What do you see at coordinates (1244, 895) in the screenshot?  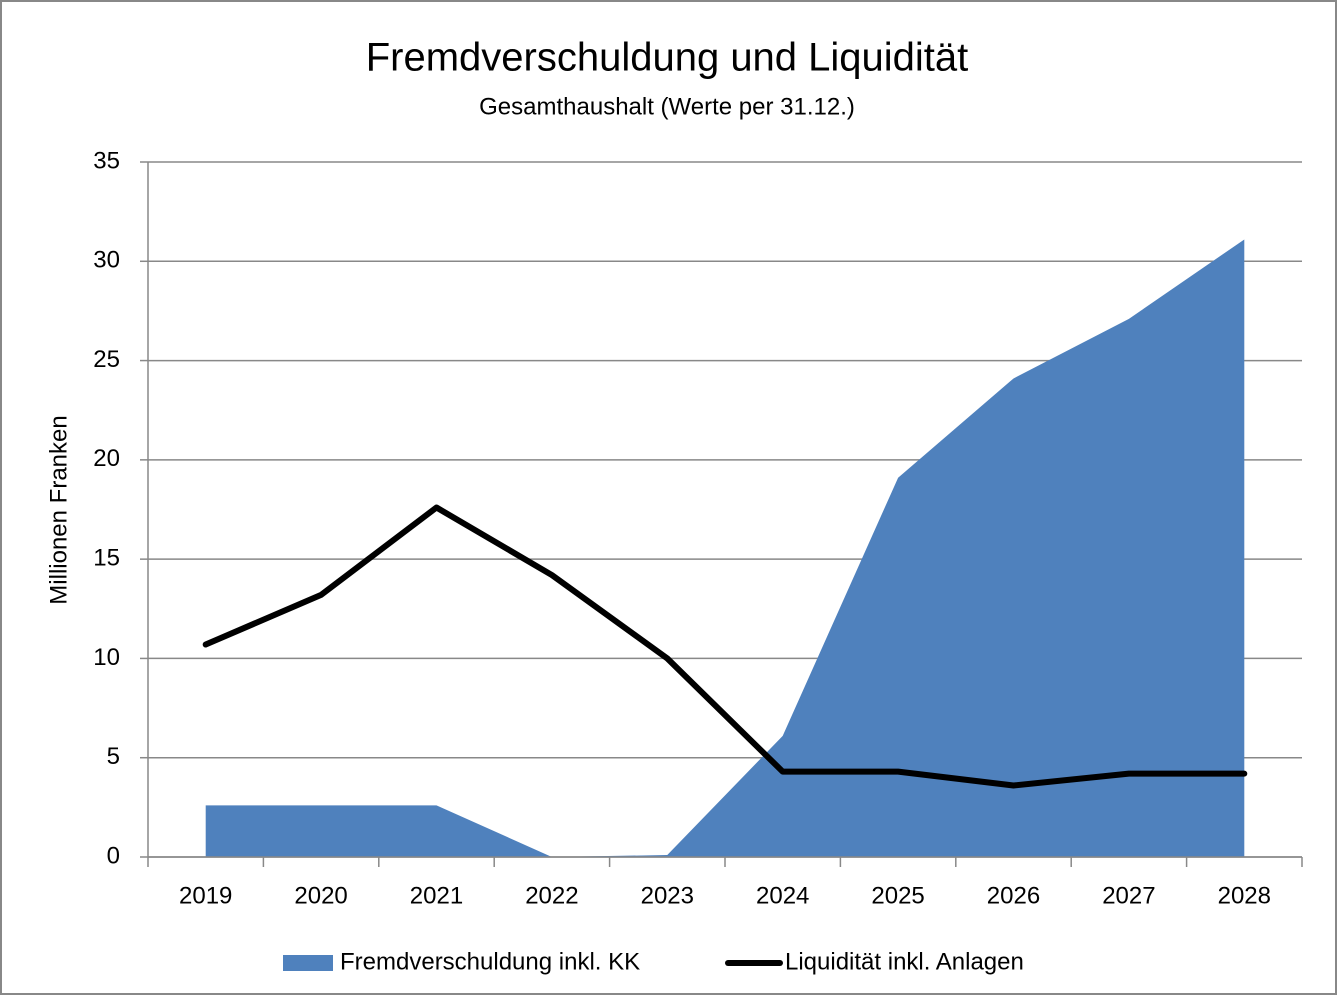 I see `x-tick-label: 2028` at bounding box center [1244, 895].